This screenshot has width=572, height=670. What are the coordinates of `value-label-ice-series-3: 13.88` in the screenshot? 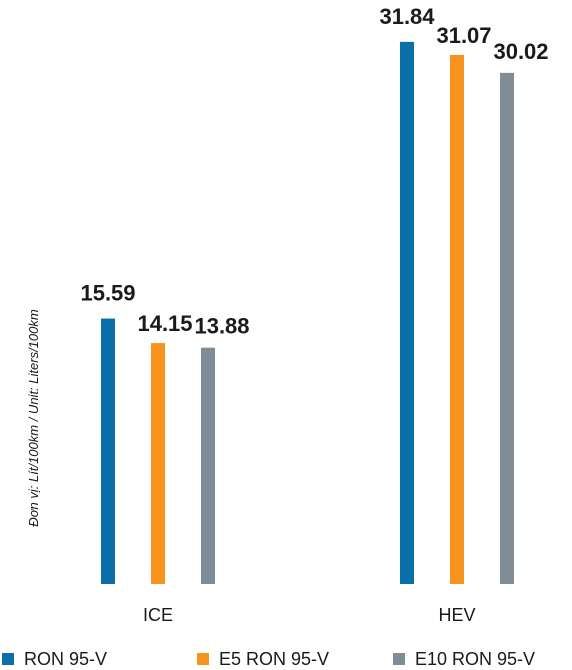 It's located at (221, 326).